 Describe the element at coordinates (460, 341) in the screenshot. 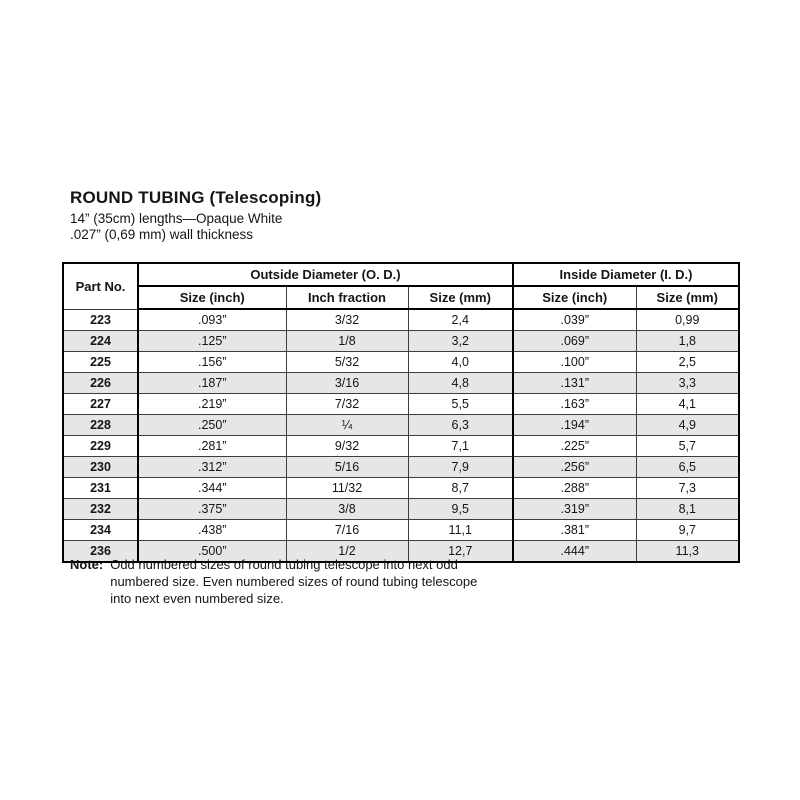

I see `cell-od-size-mm: 3,2` at that location.